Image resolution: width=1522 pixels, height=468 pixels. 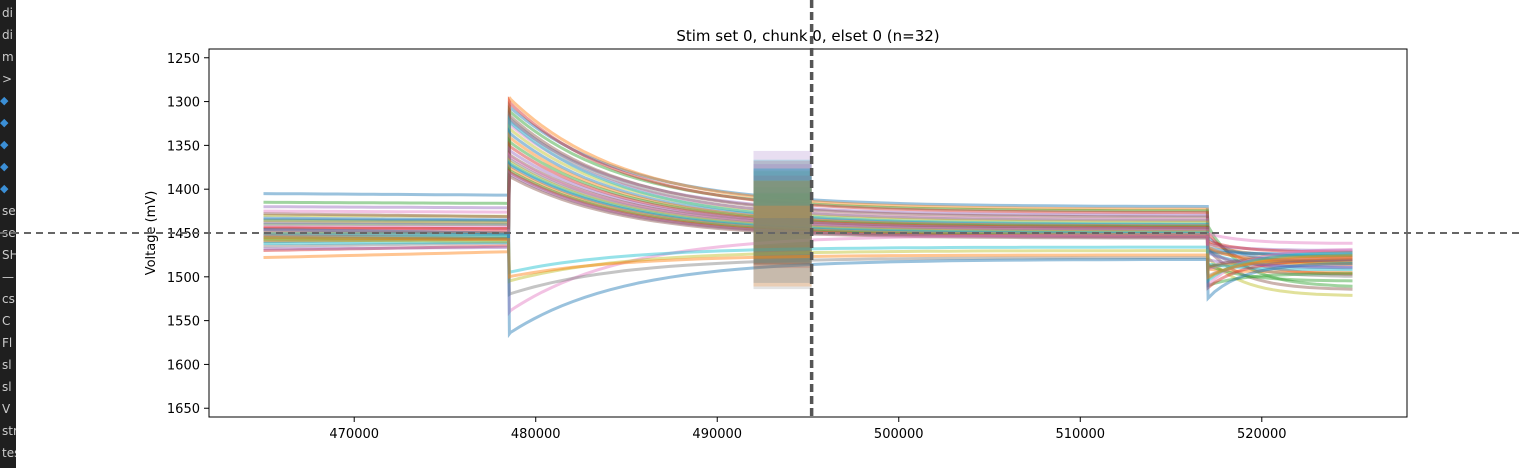 I want to click on sidebar-item: tes, so click(x=9, y=453).